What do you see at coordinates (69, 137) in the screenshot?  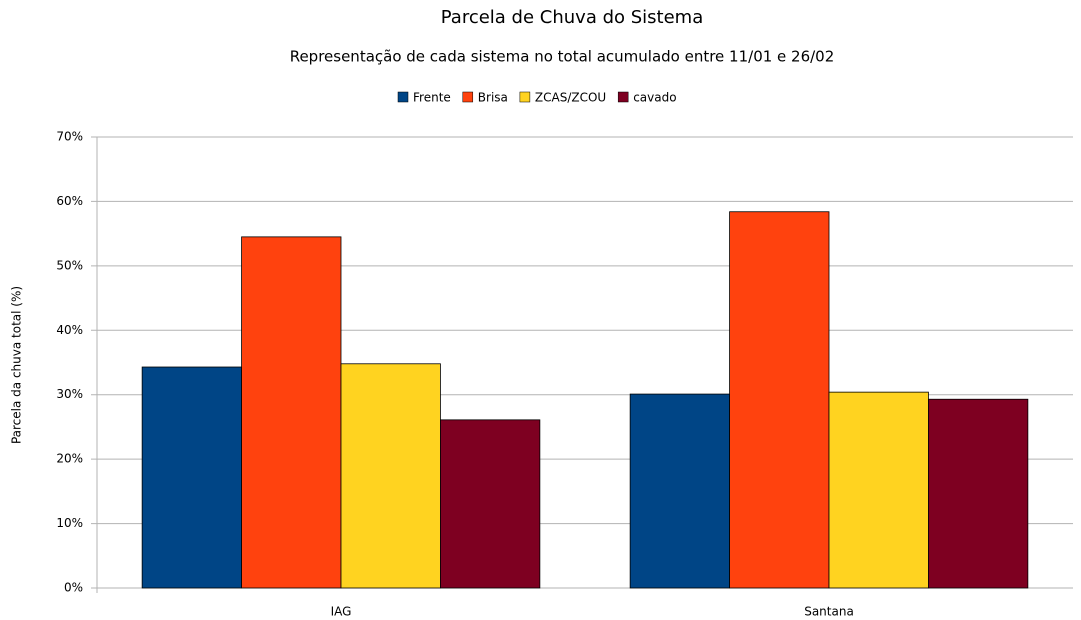 I see `y-tick-label: 70%` at bounding box center [69, 137].